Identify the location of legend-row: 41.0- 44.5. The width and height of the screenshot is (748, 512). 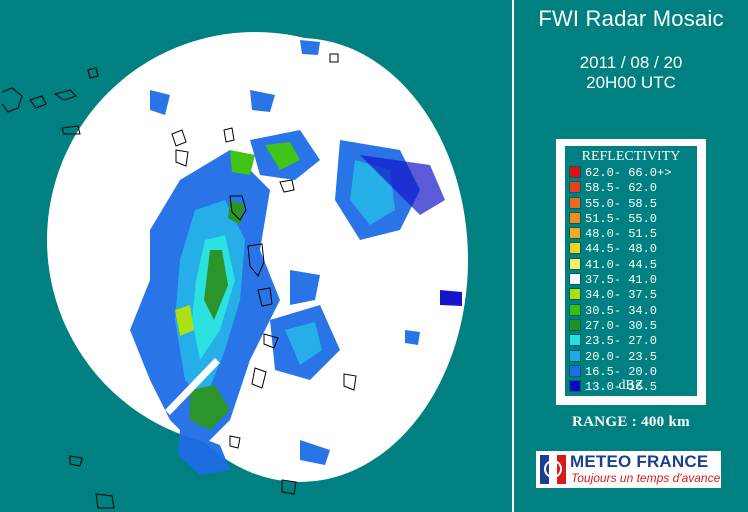
(620, 265).